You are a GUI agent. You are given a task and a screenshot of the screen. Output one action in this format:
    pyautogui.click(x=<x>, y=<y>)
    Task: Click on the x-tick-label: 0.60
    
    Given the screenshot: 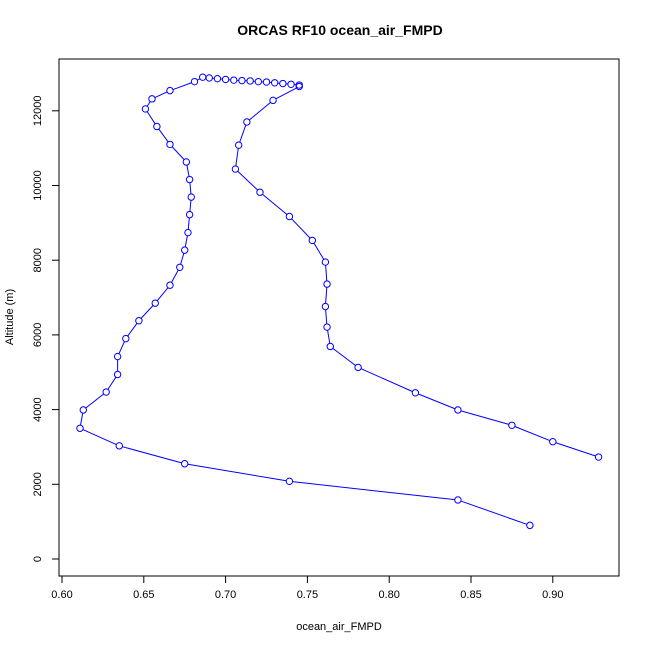 What is the action you would take?
    pyautogui.click(x=61, y=595)
    